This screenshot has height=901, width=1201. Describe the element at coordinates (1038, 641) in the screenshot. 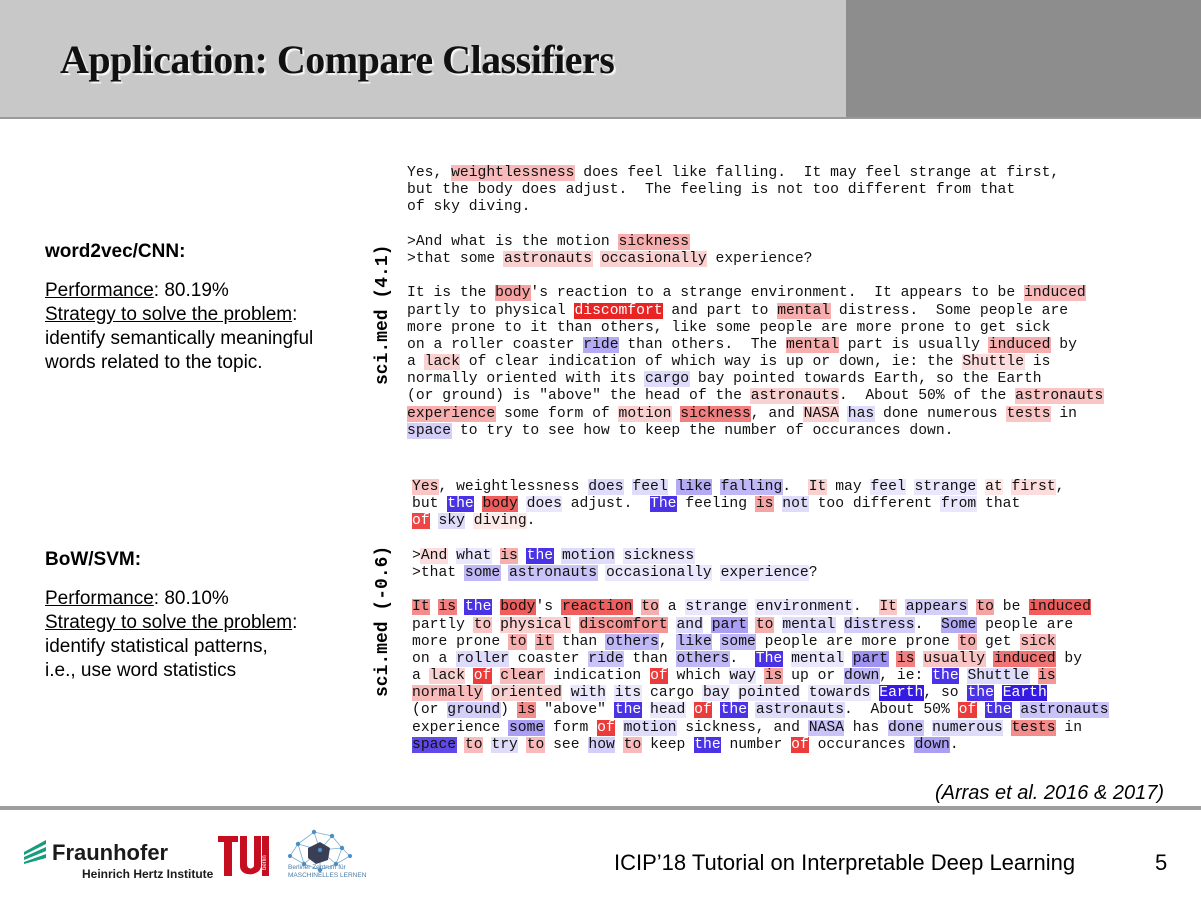

I see `heatmap-word: sick` at that location.